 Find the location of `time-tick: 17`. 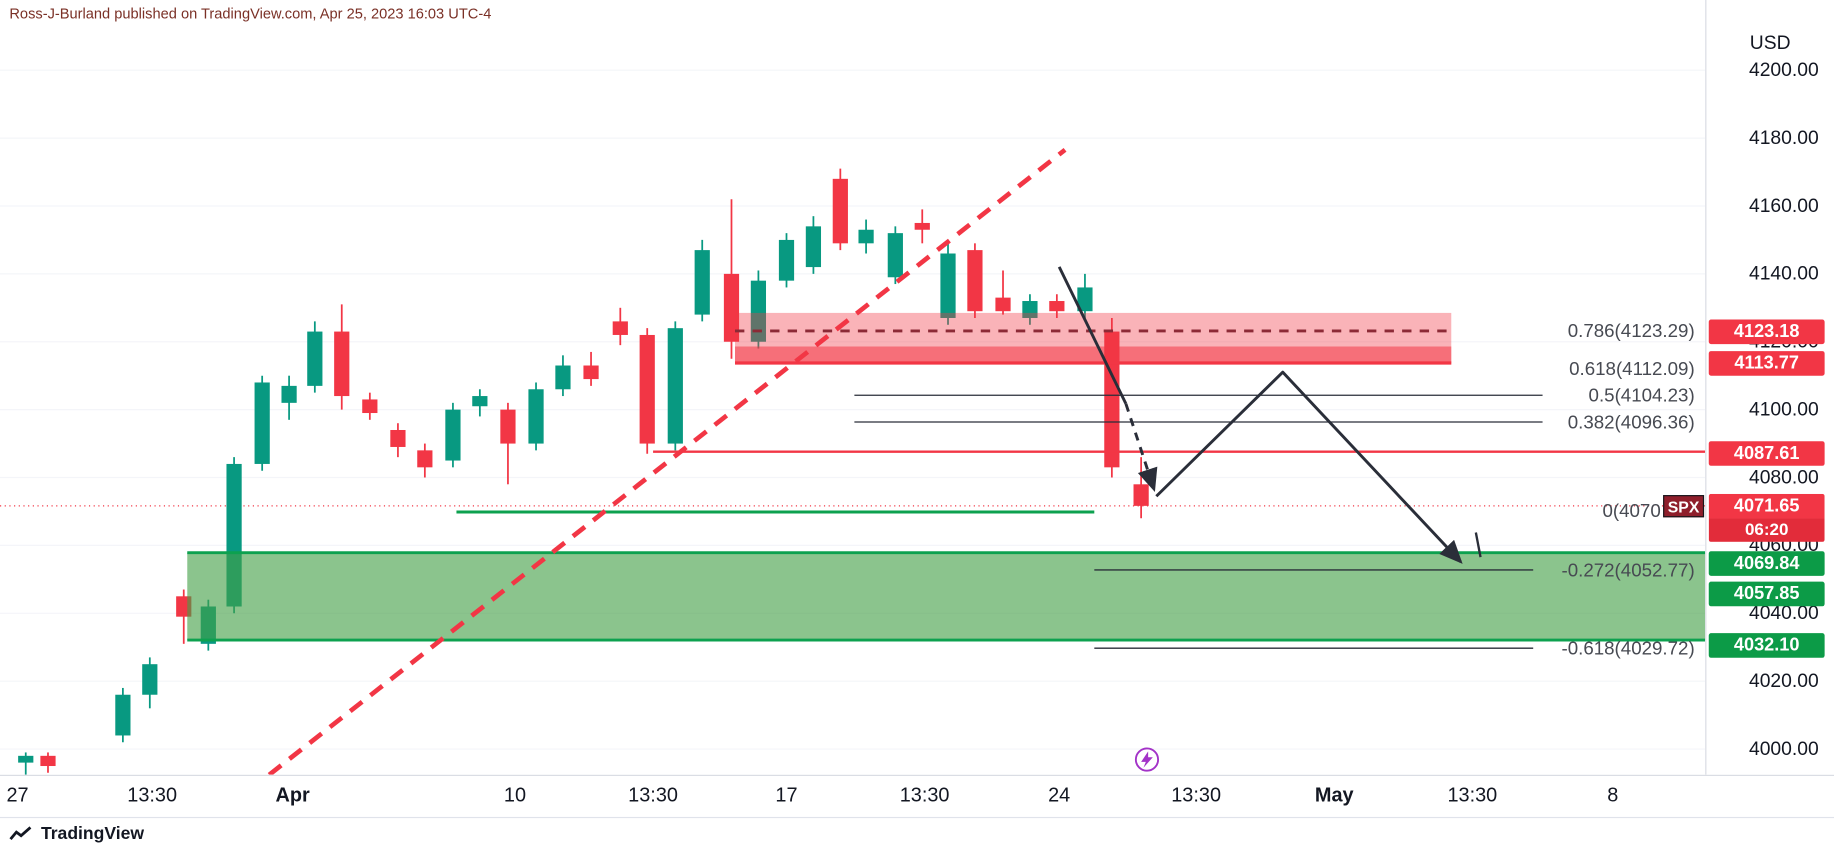

time-tick: 17 is located at coordinates (786, 795).